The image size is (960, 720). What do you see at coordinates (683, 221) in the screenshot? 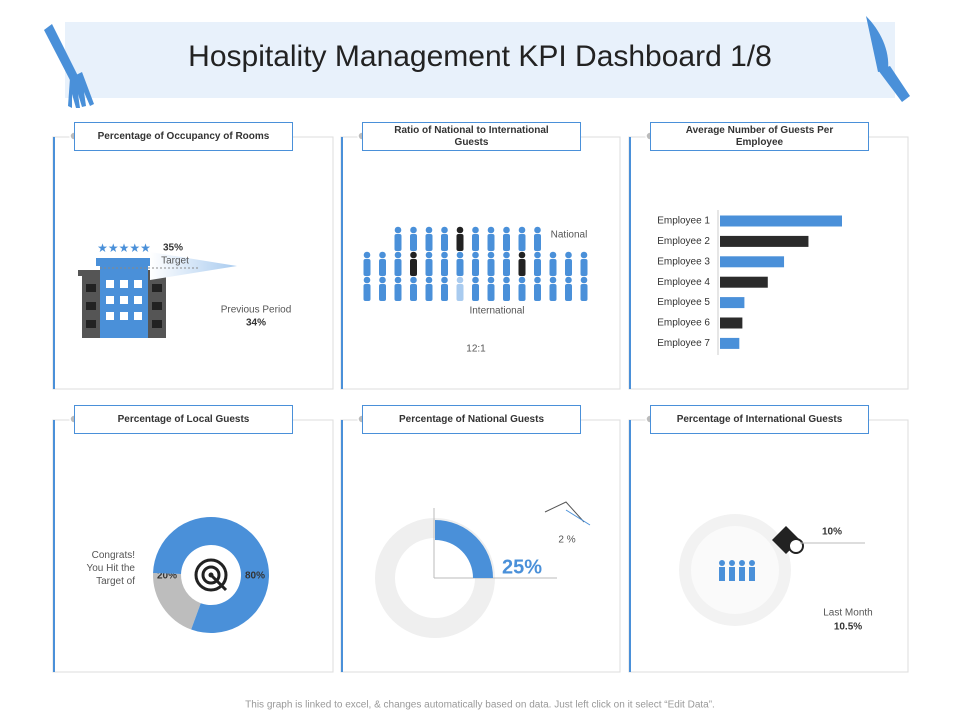
I see `bar-label: Employee 1` at bounding box center [683, 221].